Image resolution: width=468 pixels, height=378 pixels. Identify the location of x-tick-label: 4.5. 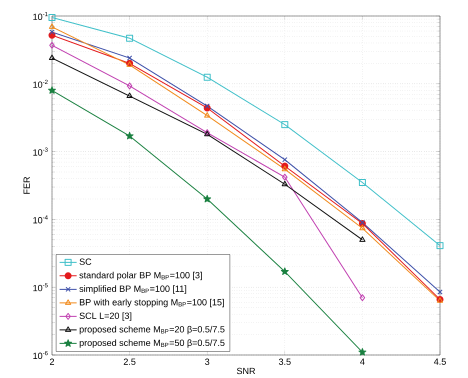
(440, 361).